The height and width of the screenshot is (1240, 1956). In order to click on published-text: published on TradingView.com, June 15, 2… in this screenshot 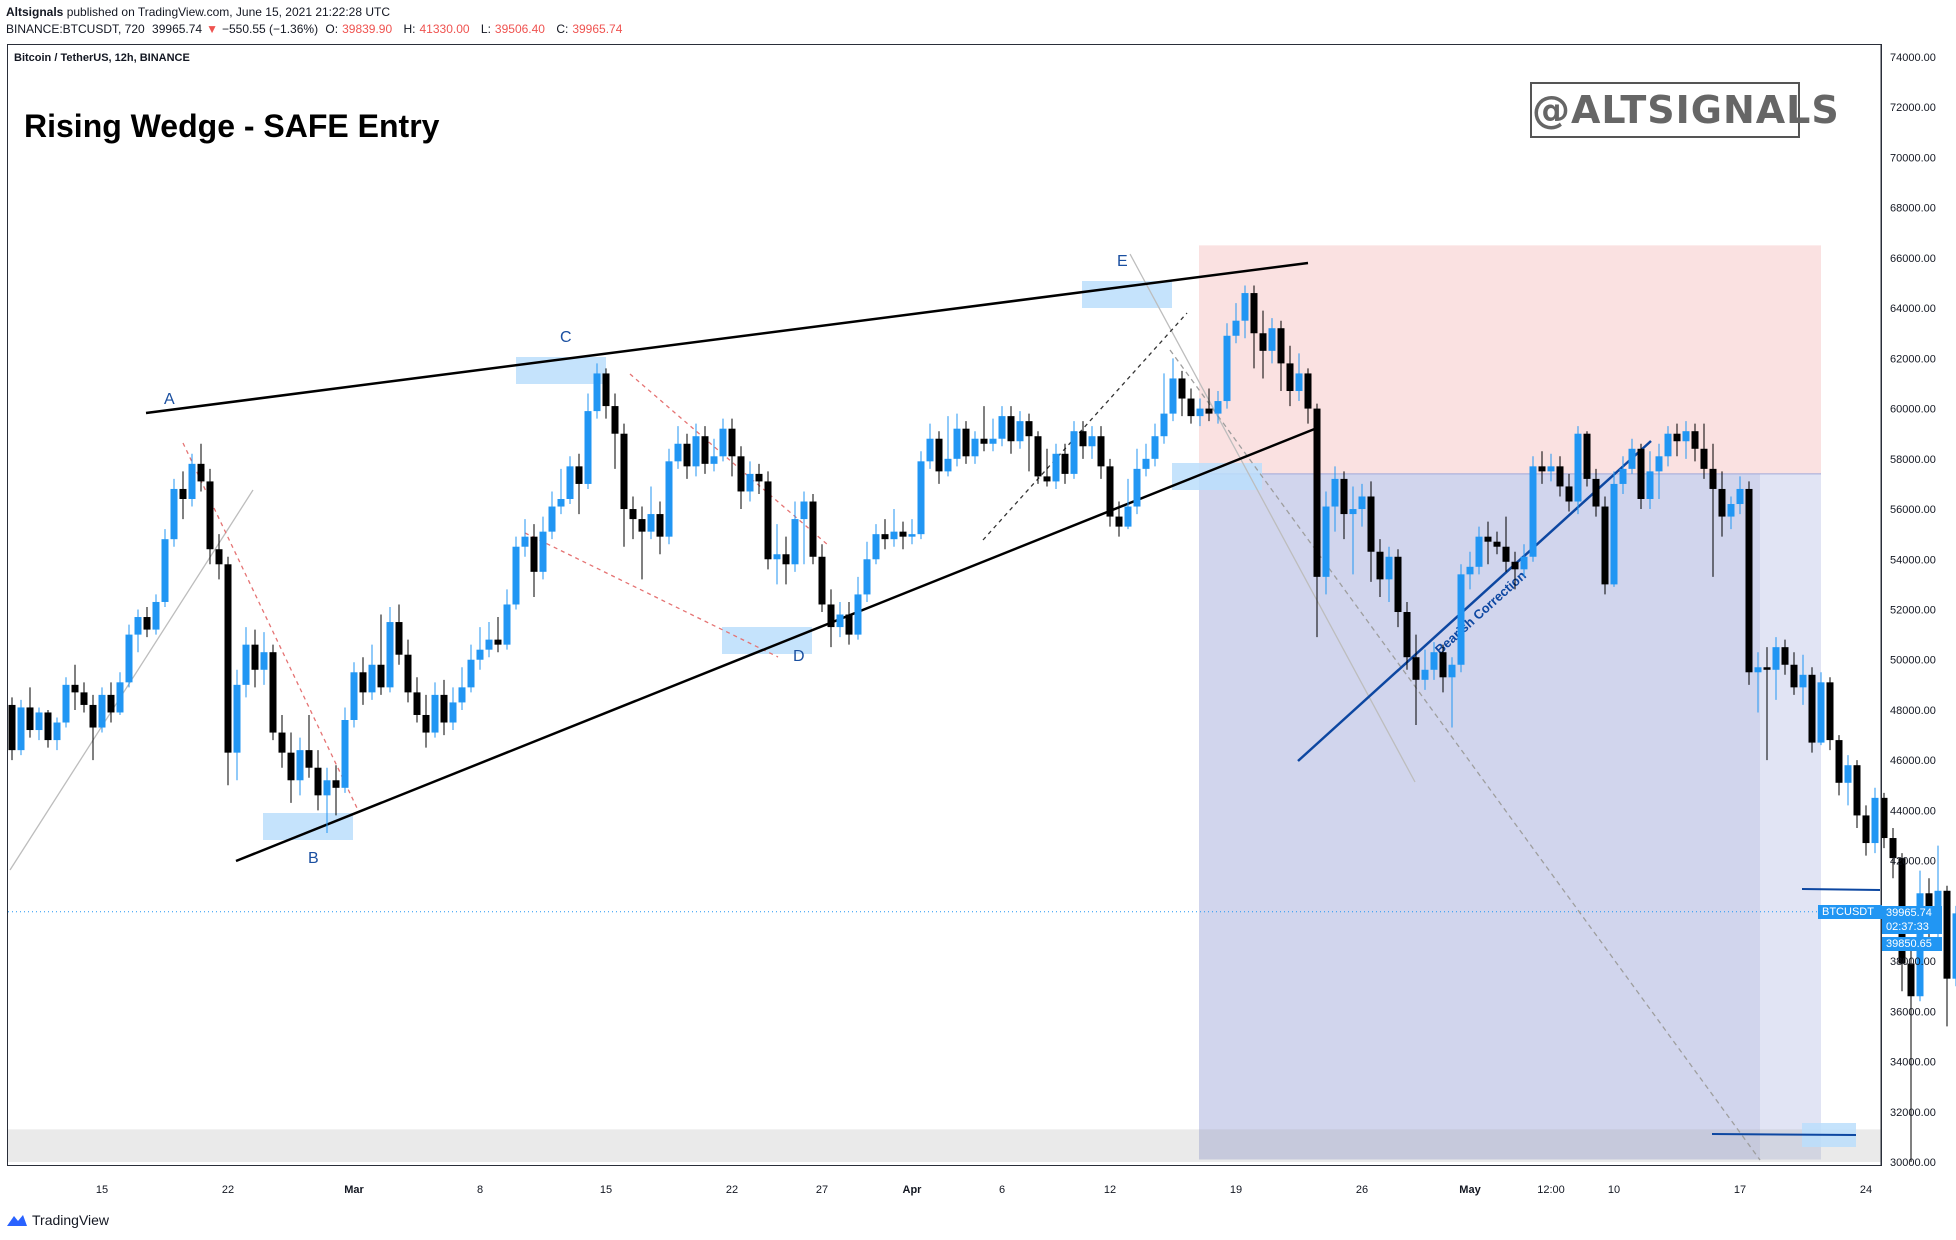, I will do `click(228, 12)`.